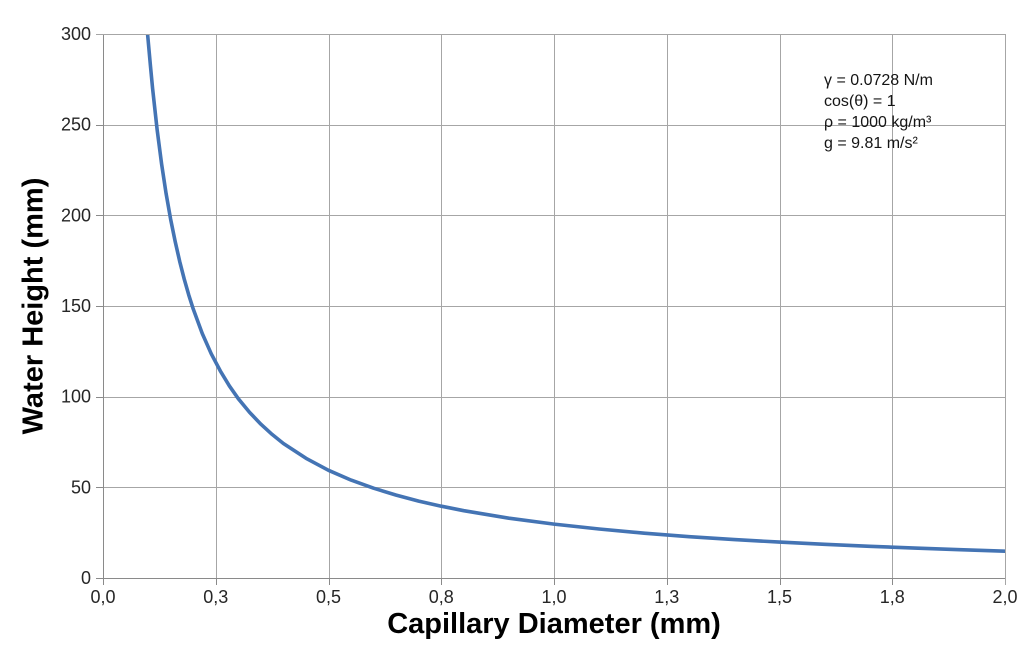 The height and width of the screenshot is (663, 1024). Describe the element at coordinates (76, 34) in the screenshot. I see `y-tick-label: 300` at that location.